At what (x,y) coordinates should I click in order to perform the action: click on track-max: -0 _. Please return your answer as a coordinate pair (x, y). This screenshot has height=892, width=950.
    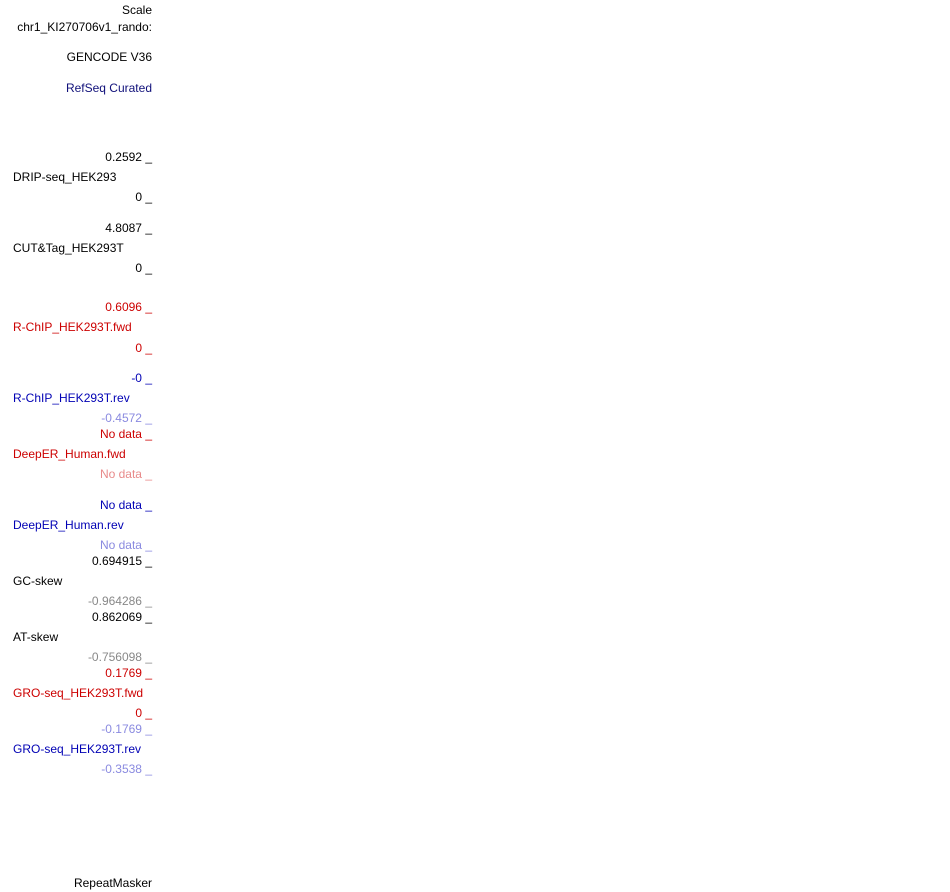
    Looking at the image, I should click on (141, 378).